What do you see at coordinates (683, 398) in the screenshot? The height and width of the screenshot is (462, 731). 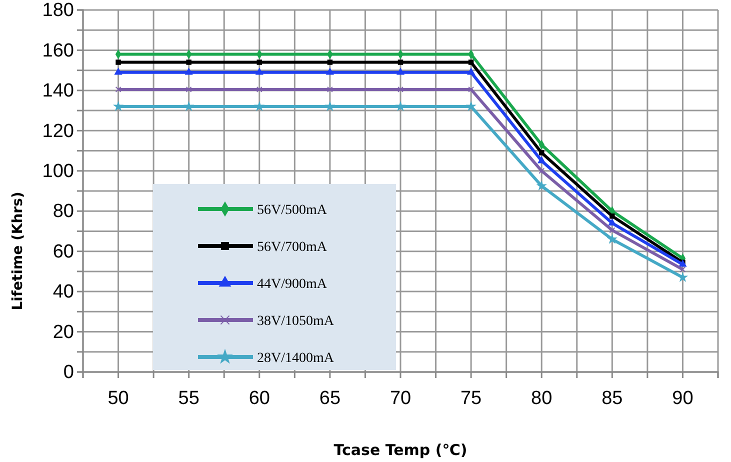 I see `x-tick-label: 90` at bounding box center [683, 398].